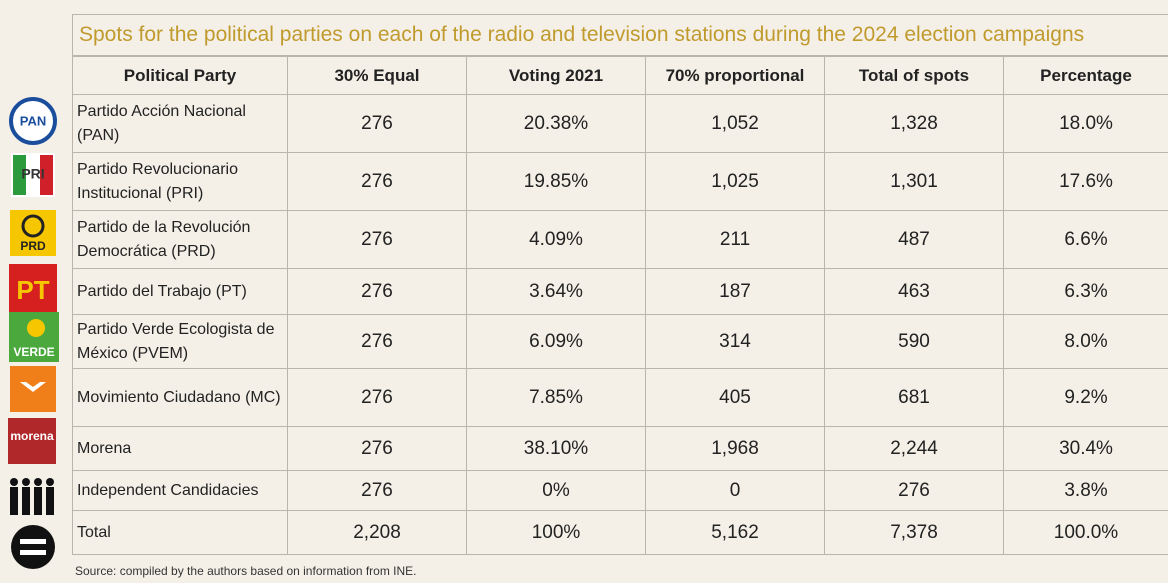 This screenshot has height=583, width=1168. I want to click on value-cell: 30.4%, so click(1085, 448).